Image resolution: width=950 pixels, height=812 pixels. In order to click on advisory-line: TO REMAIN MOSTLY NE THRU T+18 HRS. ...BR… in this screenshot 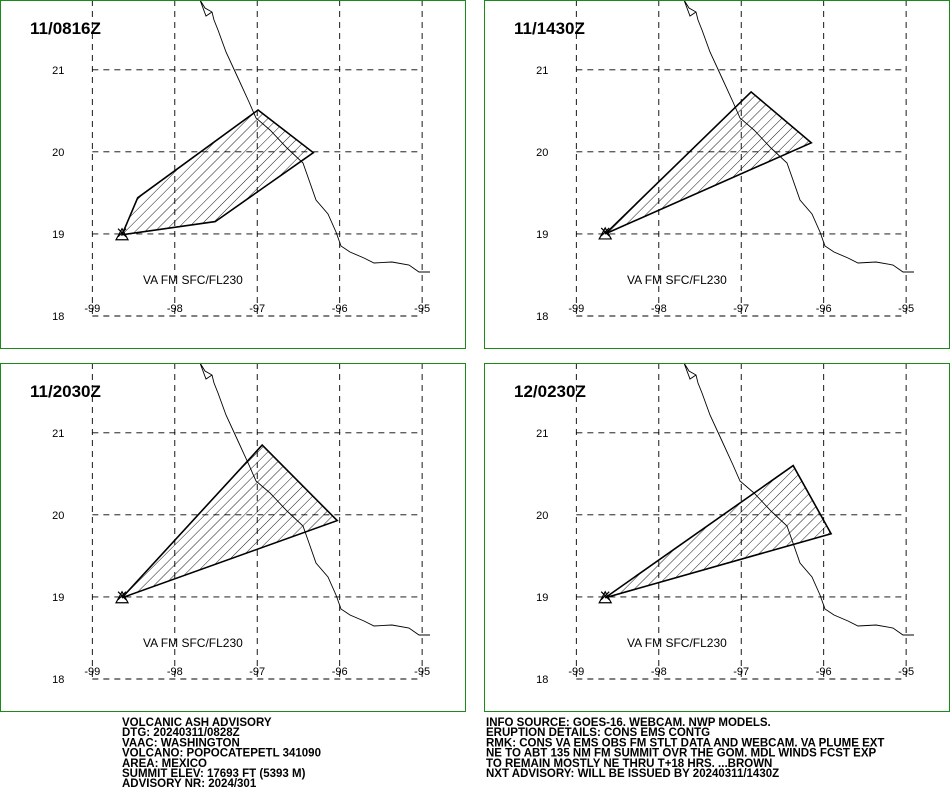, I will do `click(629, 764)`.